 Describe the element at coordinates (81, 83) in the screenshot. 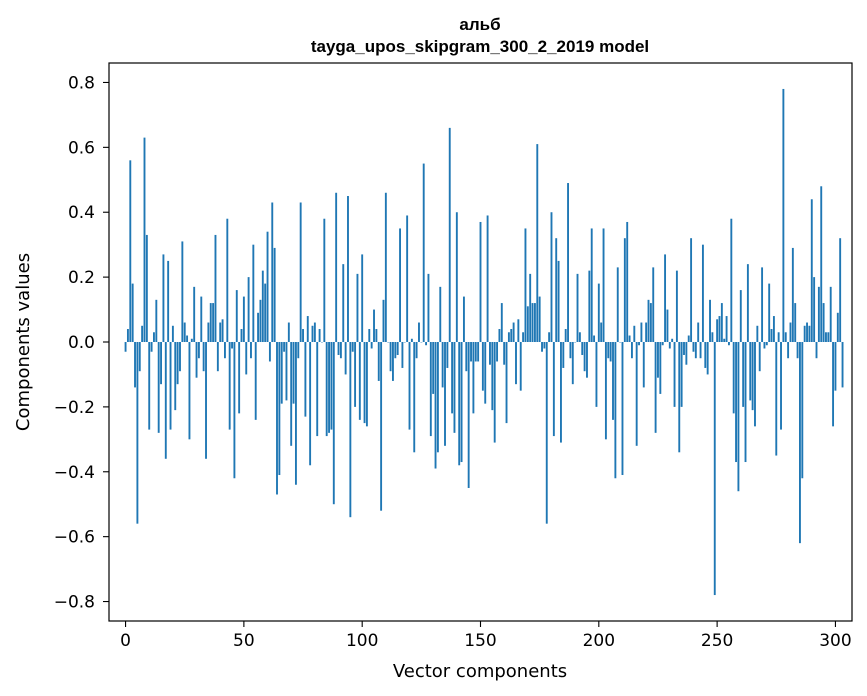

I see `y-tick-label: 0.8` at that location.